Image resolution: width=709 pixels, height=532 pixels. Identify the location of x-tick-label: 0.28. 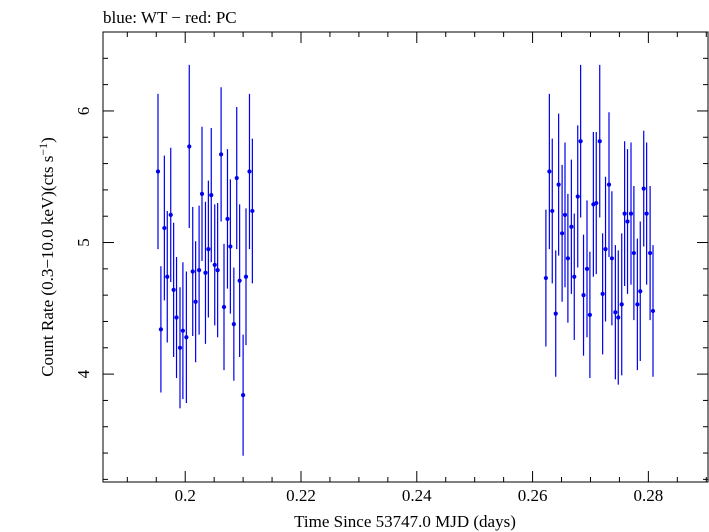
(648, 495).